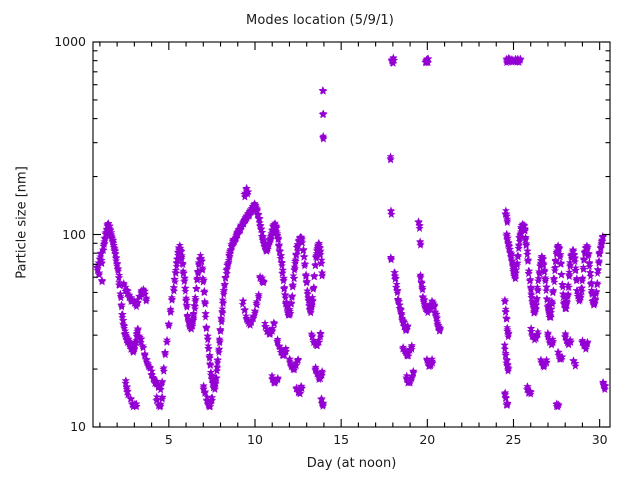  What do you see at coordinates (62, 426) in the screenshot?
I see `y-tick-10: 10` at bounding box center [62, 426].